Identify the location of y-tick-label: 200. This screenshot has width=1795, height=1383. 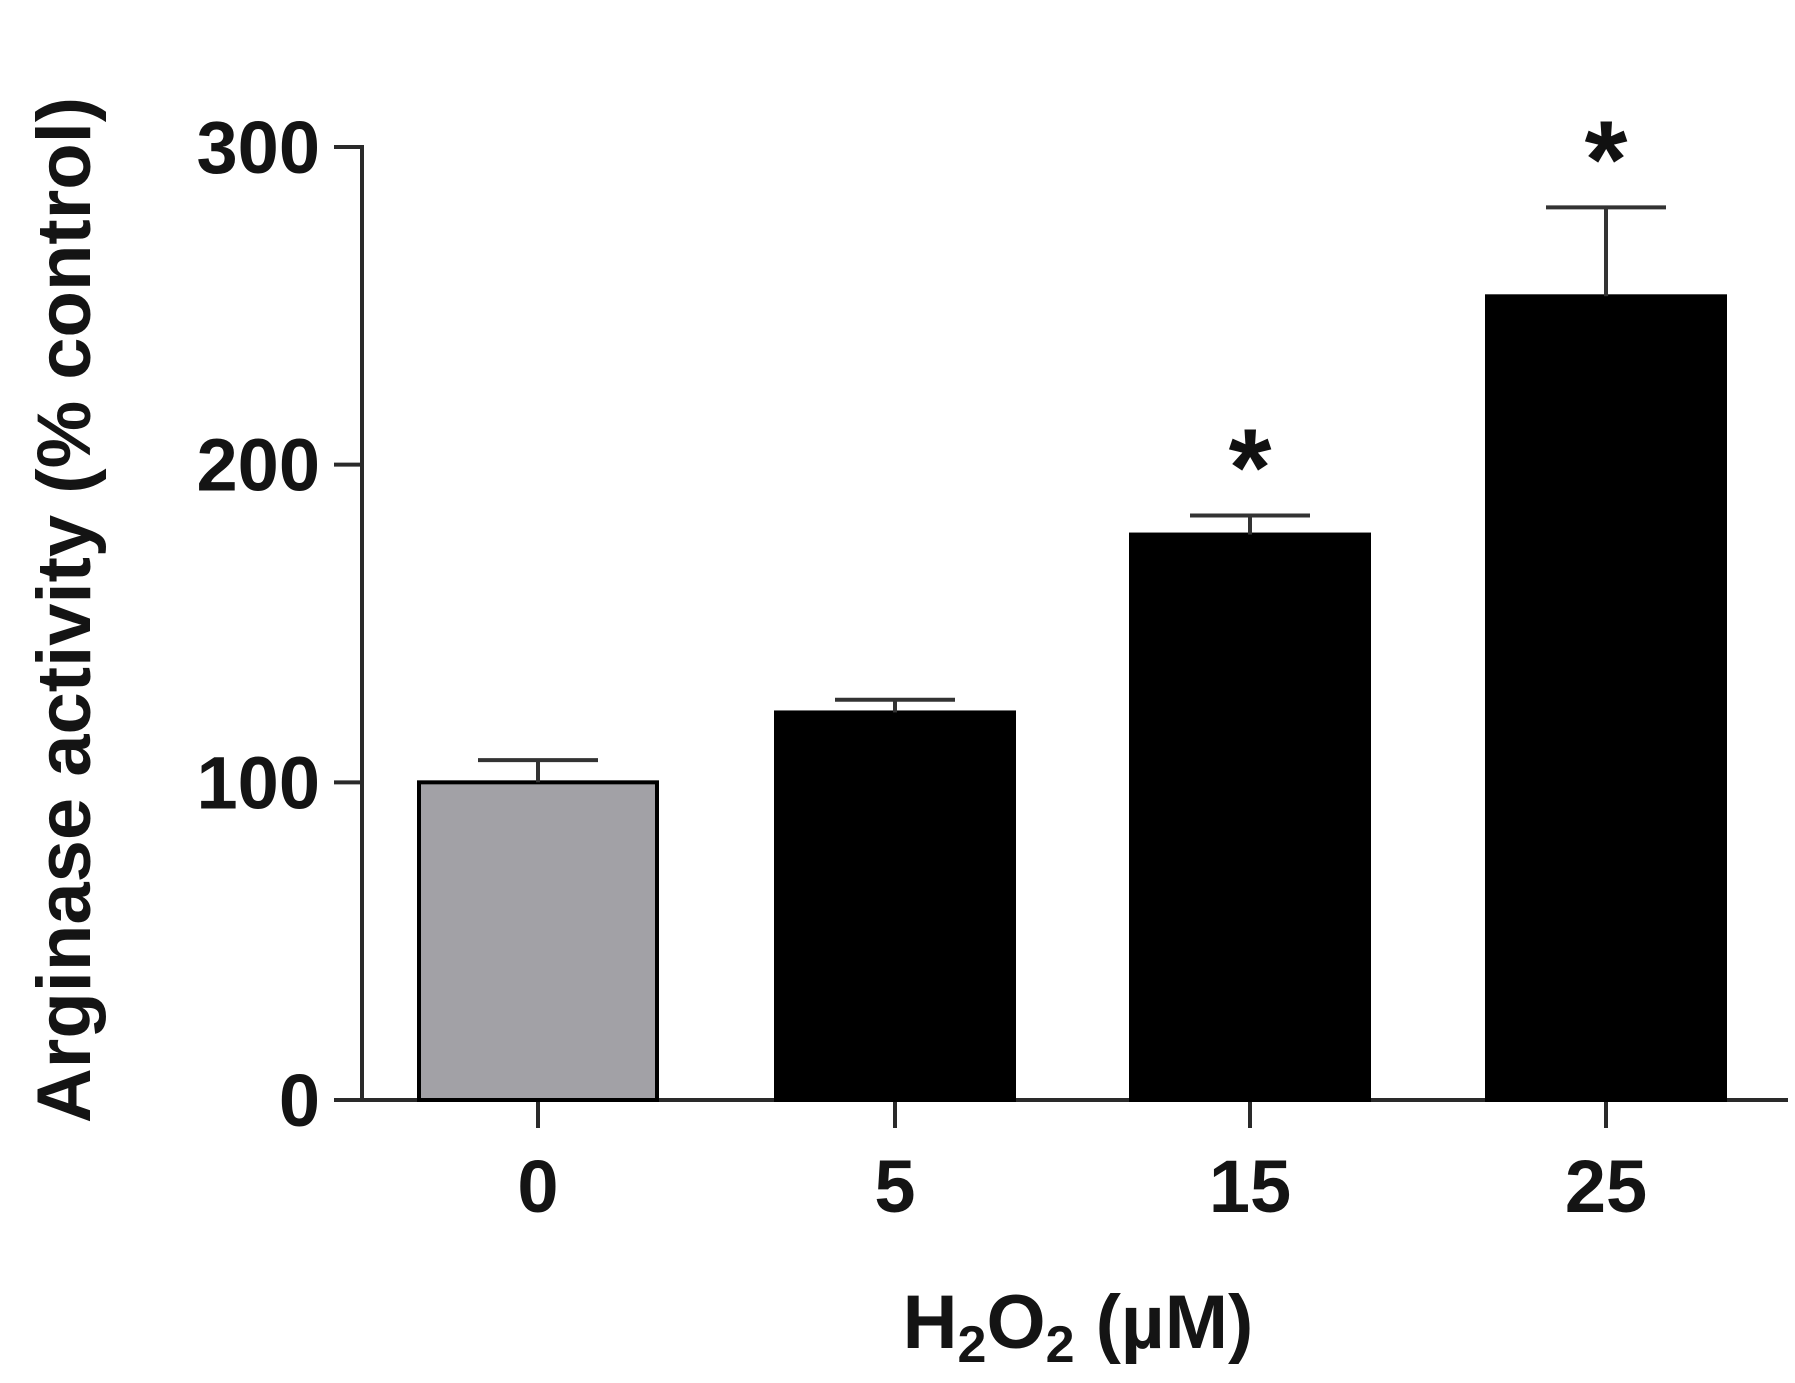
(258, 465).